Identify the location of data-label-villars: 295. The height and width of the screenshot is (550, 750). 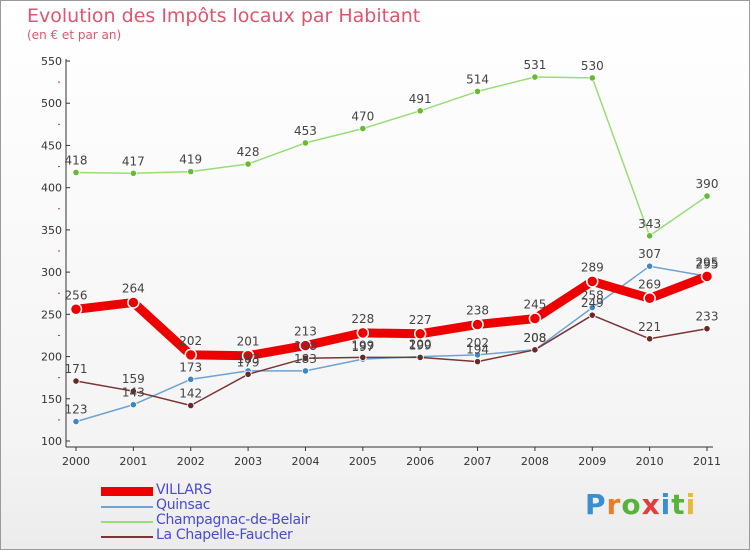
(707, 262).